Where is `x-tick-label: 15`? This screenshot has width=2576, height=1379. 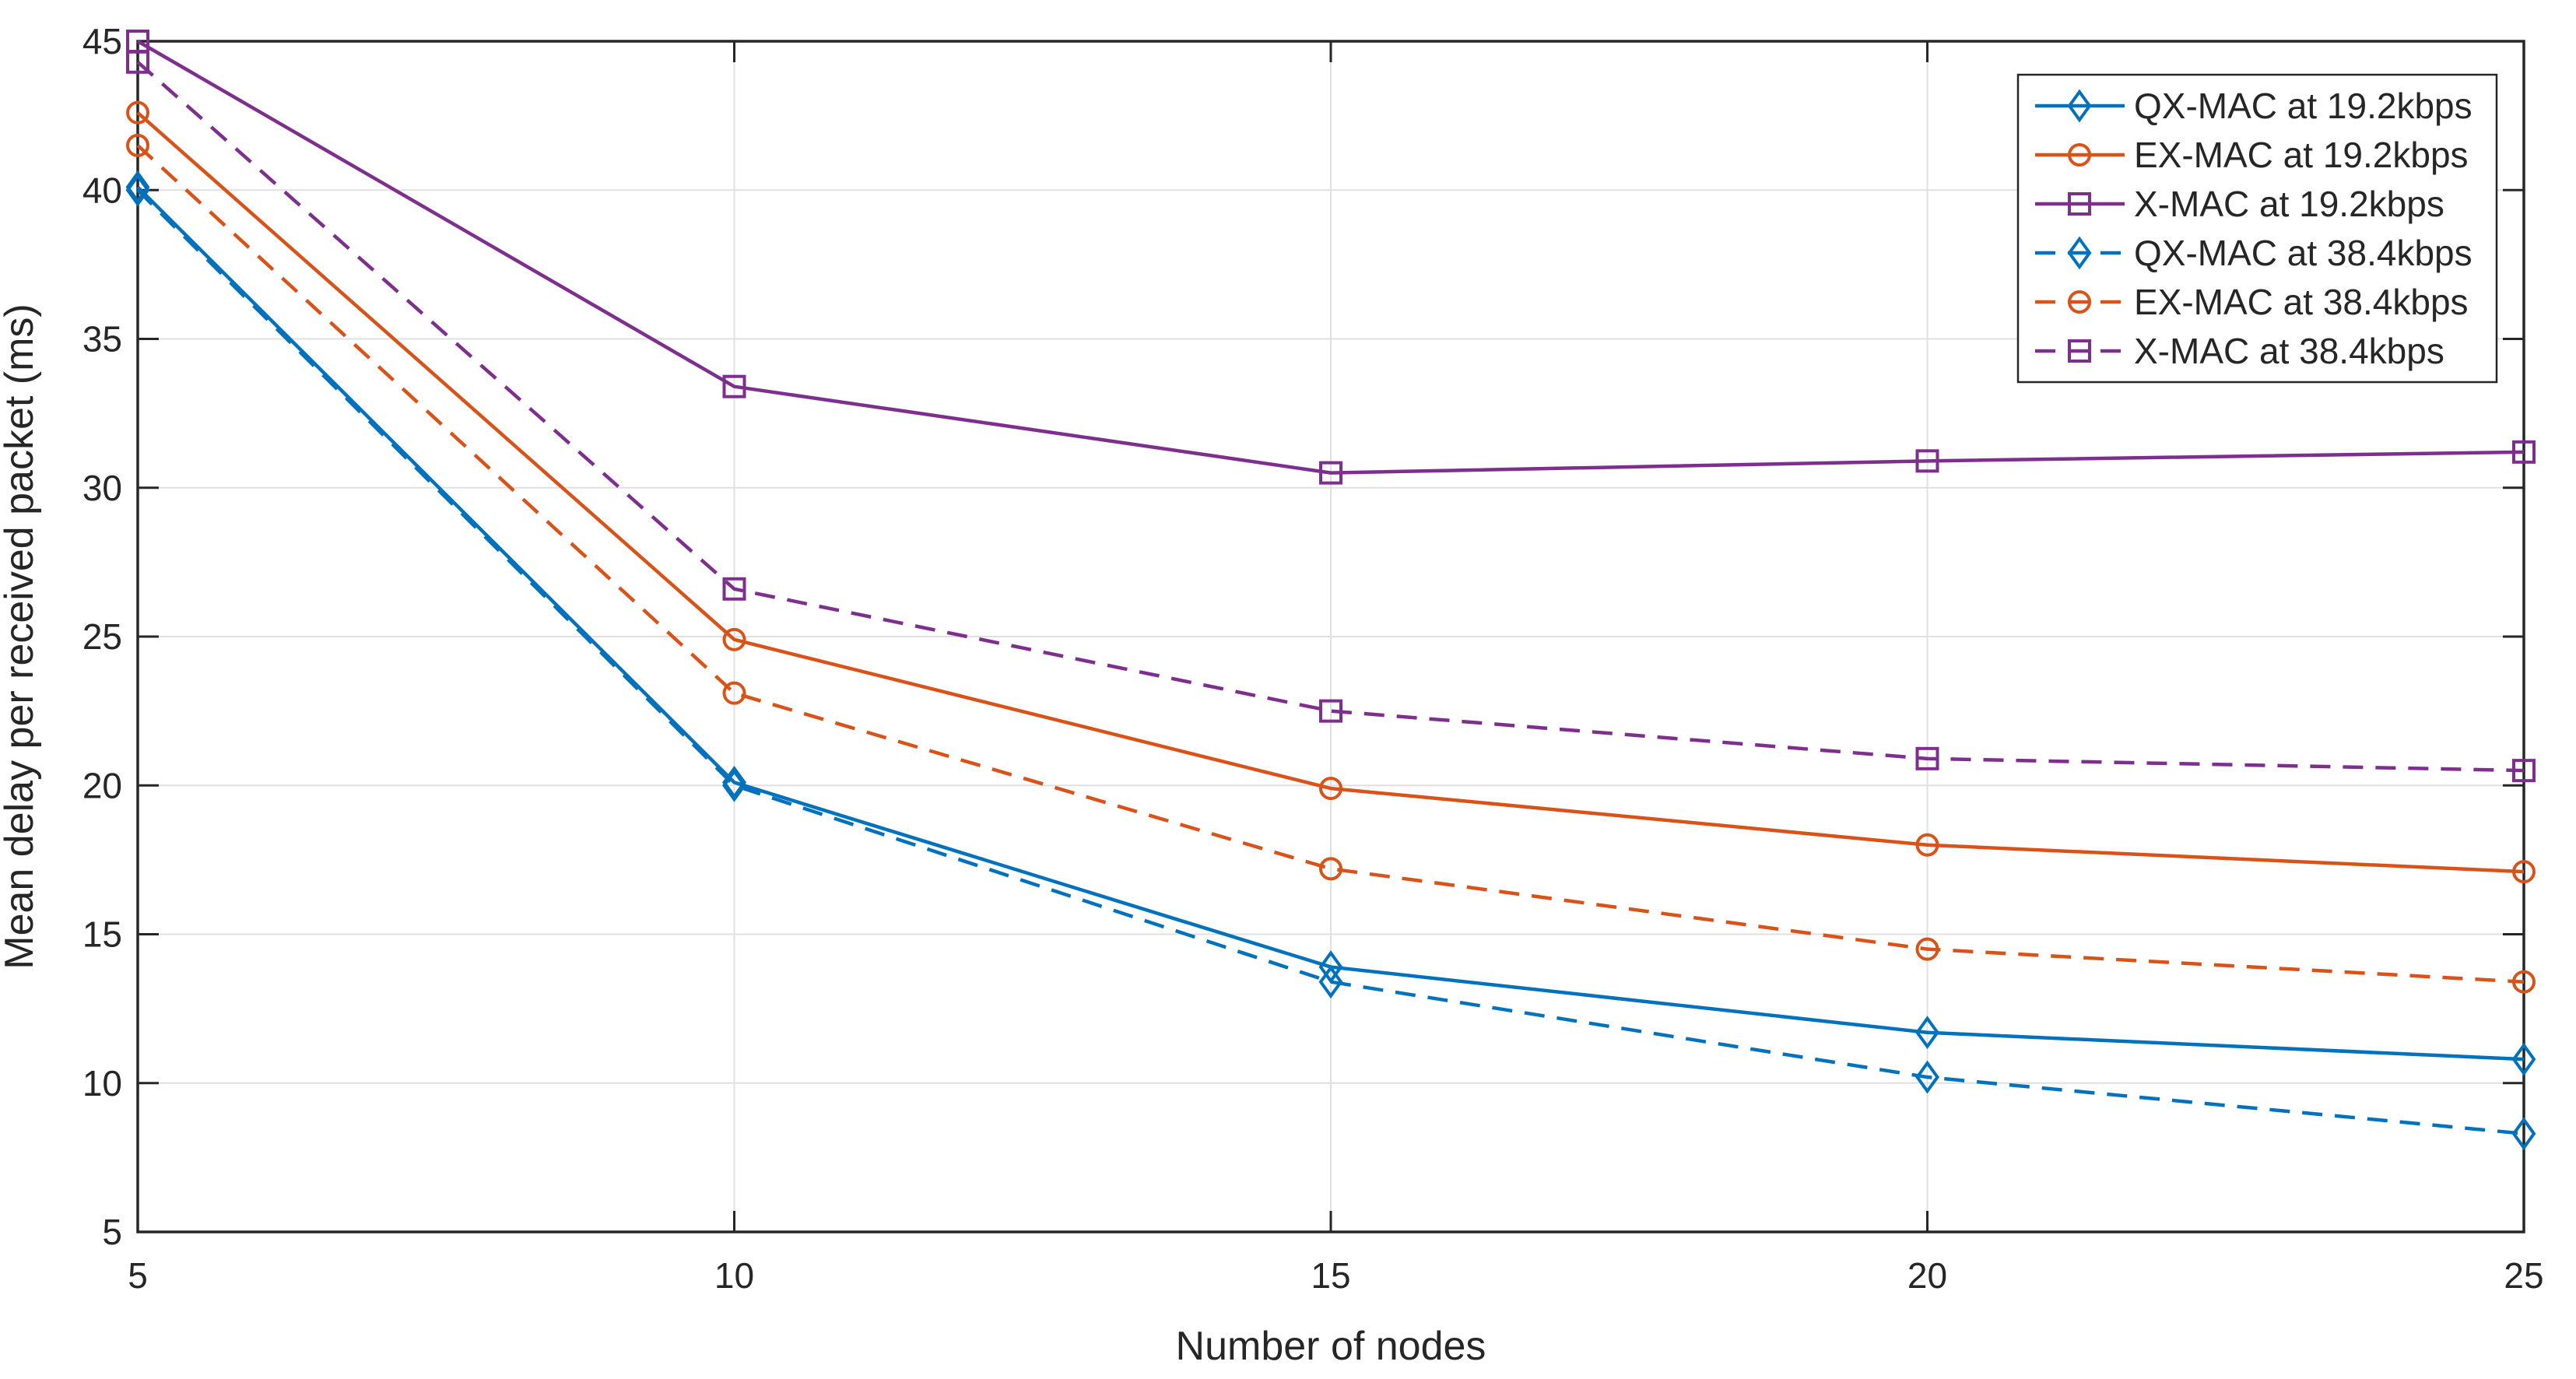
x-tick-label: 15 is located at coordinates (1331, 1275).